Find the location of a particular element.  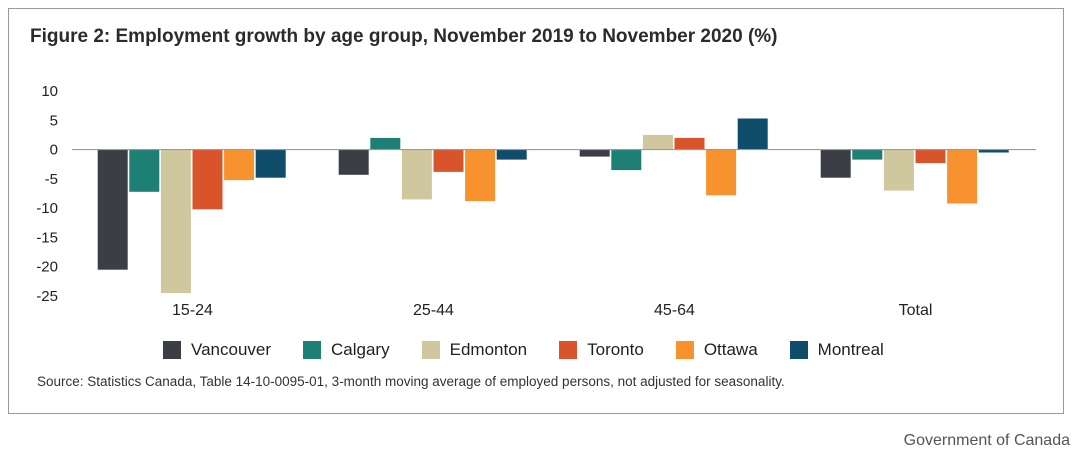

bar-vancouver-total is located at coordinates (835, 163).